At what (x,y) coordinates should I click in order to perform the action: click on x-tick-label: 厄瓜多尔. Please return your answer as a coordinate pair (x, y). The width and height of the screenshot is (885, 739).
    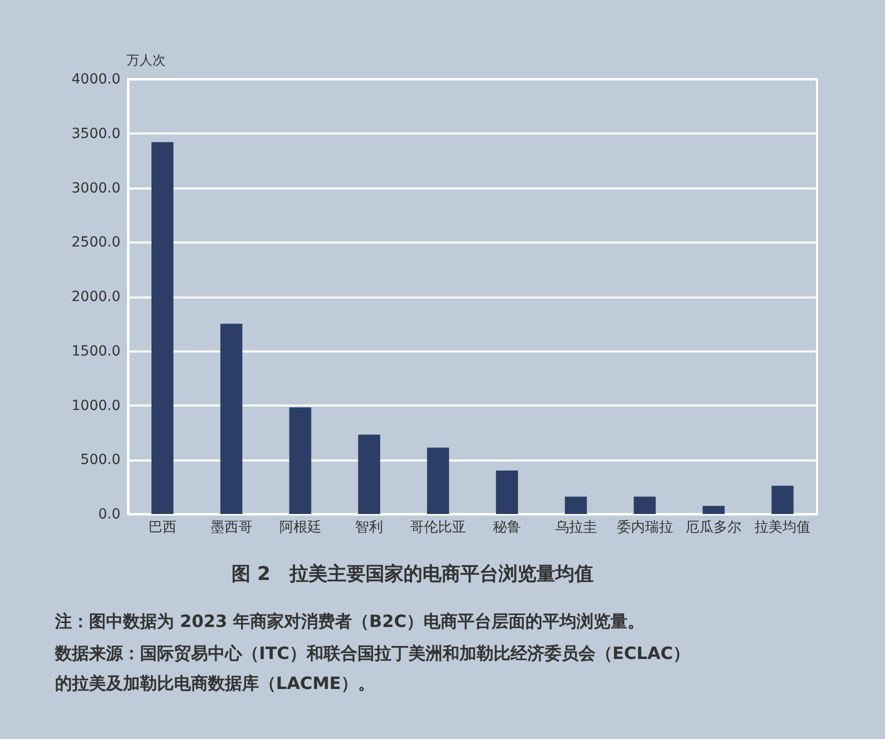
    Looking at the image, I should click on (714, 528).